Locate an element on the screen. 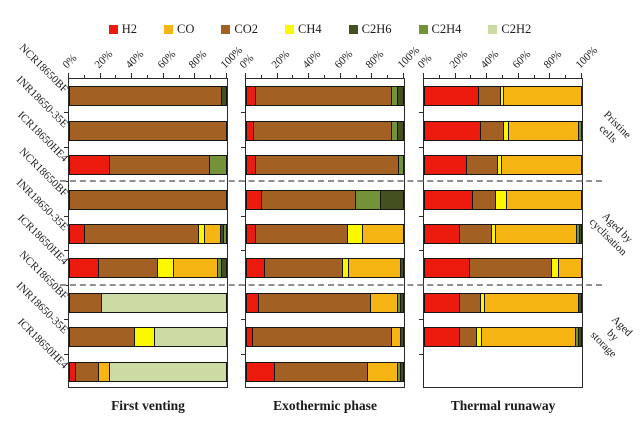  group-separator is located at coordinates (331, 181).